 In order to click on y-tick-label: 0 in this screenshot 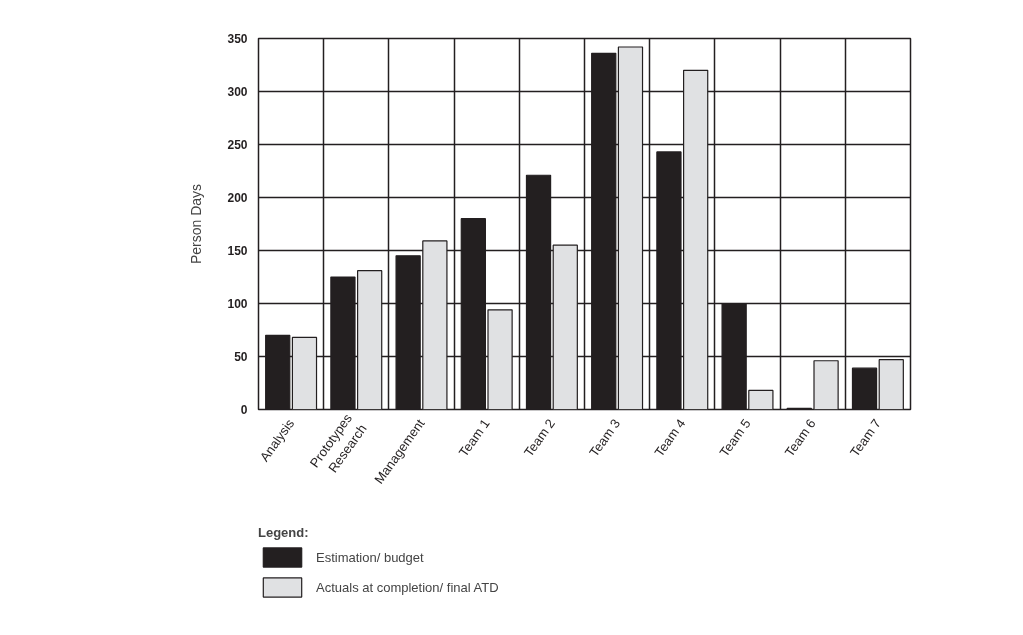, I will do `click(244, 410)`.